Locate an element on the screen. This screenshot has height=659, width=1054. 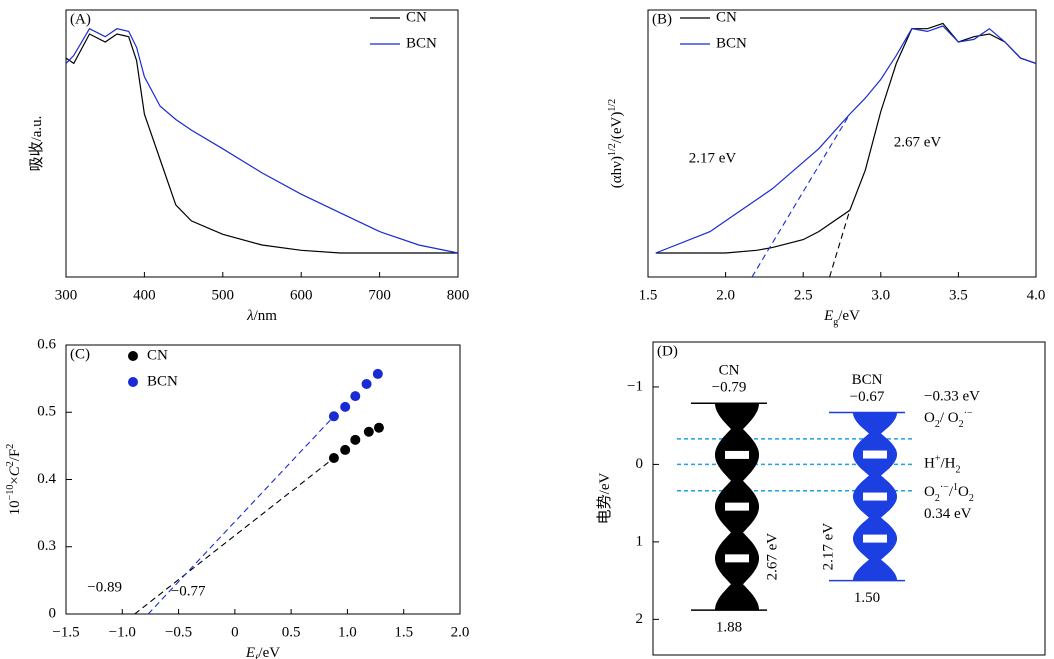
label-part: 1 is located at coordinates (955, 487).